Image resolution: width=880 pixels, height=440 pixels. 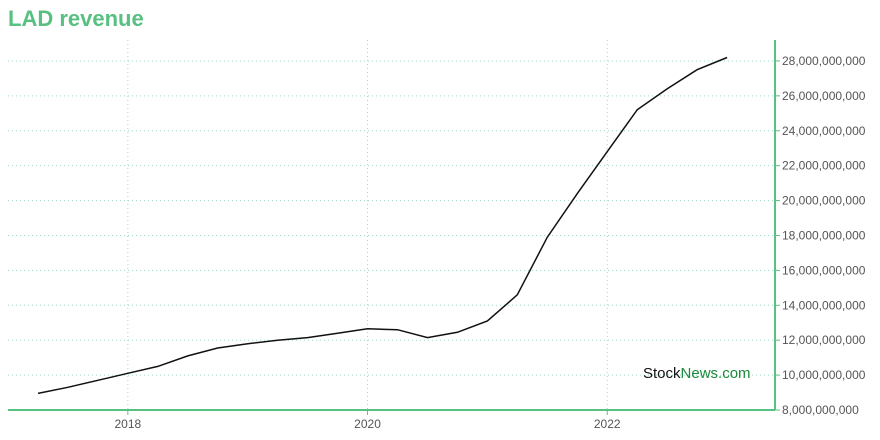 I want to click on x-tick-labels: 2018 2020 2022, so click(x=367, y=424).